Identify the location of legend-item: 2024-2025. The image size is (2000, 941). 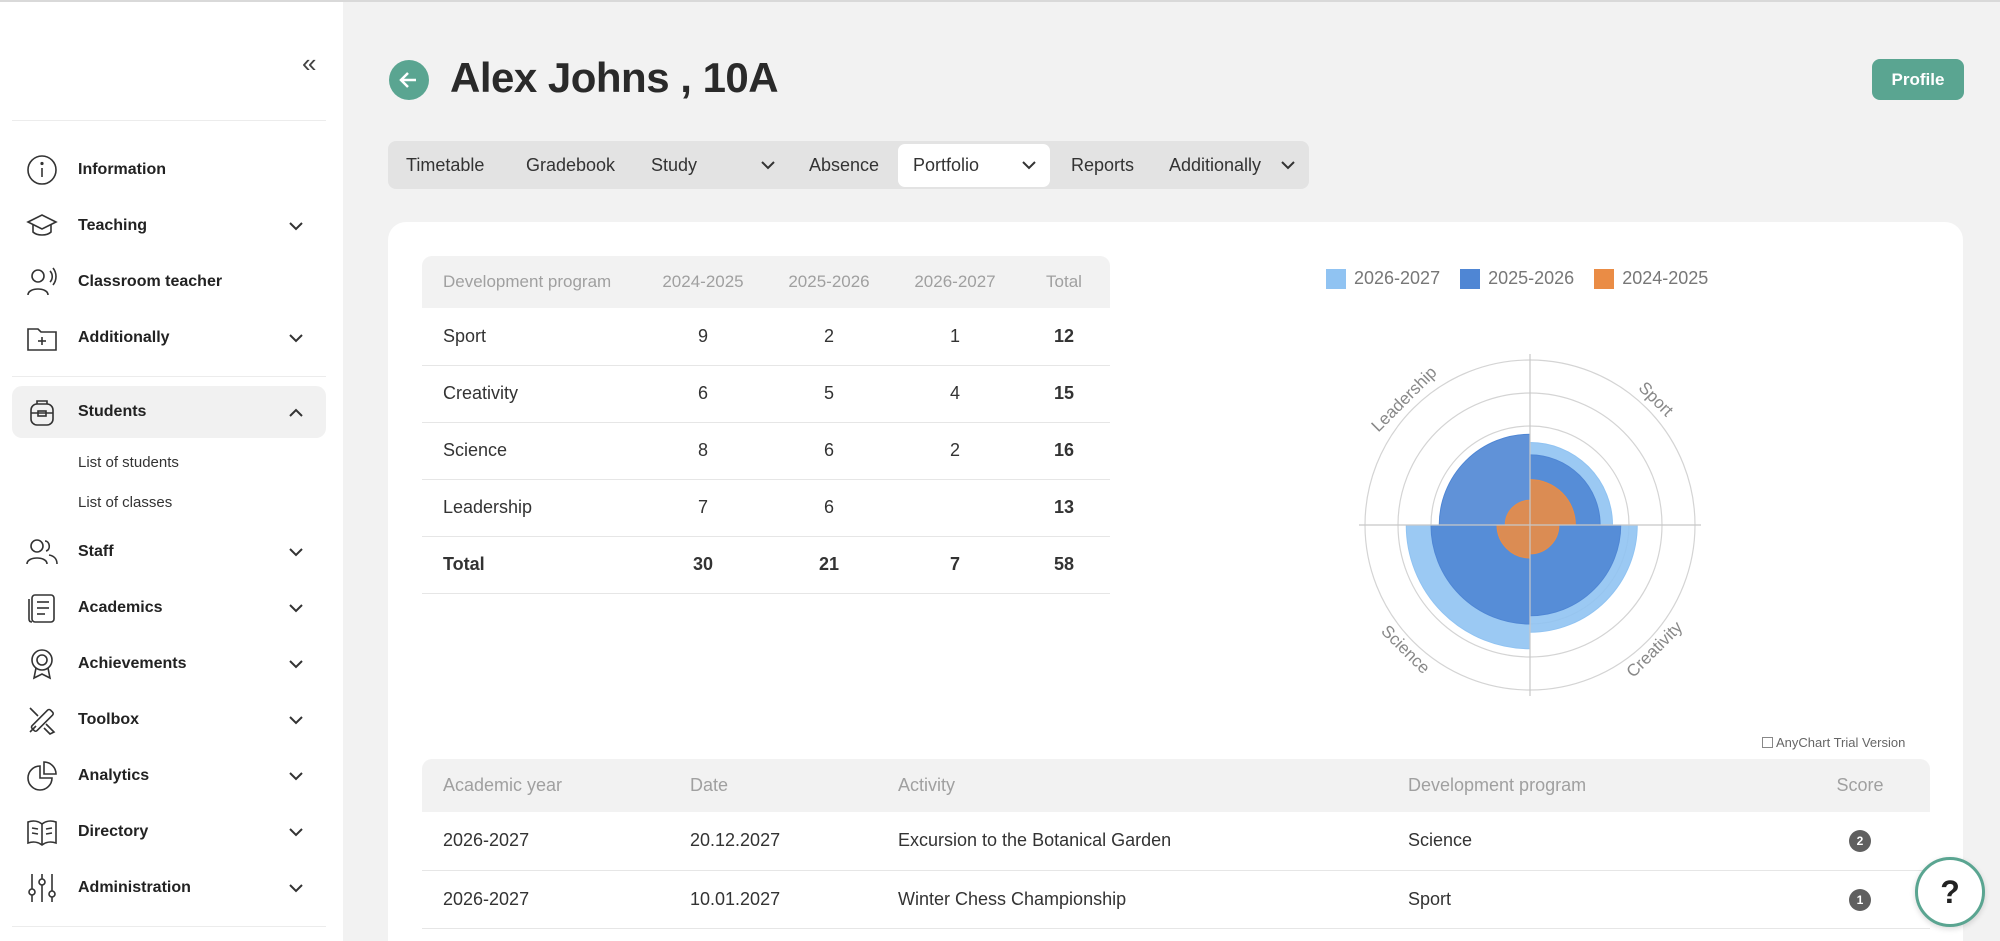
(1651, 278).